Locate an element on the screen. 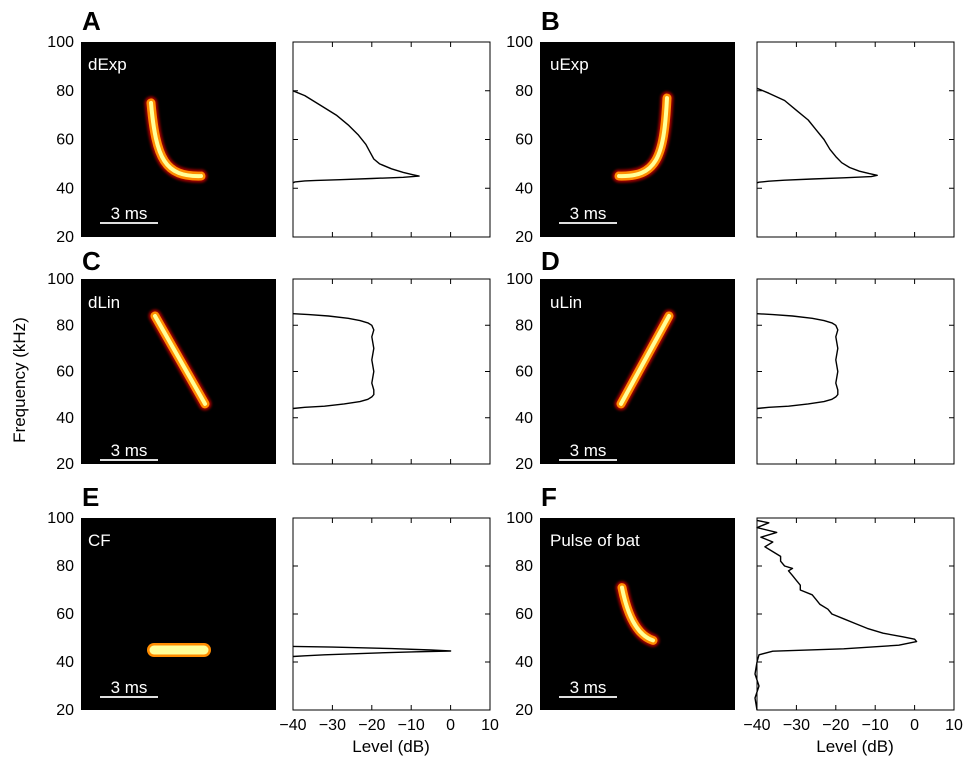 This screenshot has width=963, height=760. y-tick-label-e-80: 80 is located at coordinates (65, 566).